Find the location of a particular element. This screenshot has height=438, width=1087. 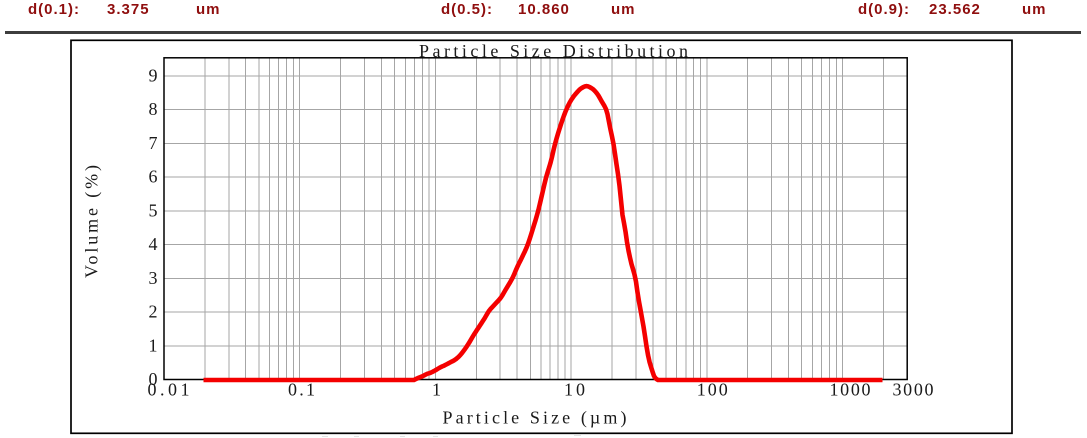

svg-text: 0.01 is located at coordinates (169, 390).